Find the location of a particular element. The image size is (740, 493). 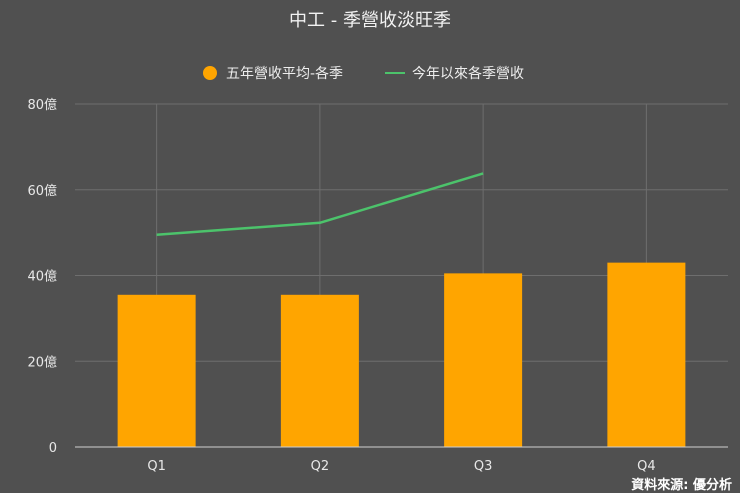

y-tick-label: 80億 is located at coordinates (42, 105).